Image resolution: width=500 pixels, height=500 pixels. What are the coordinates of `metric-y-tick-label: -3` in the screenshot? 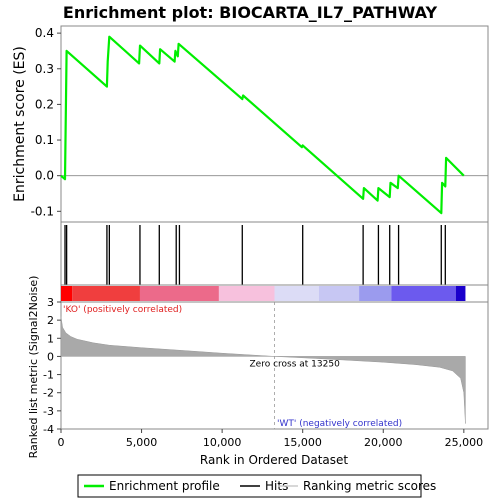 It's located at (48, 411).